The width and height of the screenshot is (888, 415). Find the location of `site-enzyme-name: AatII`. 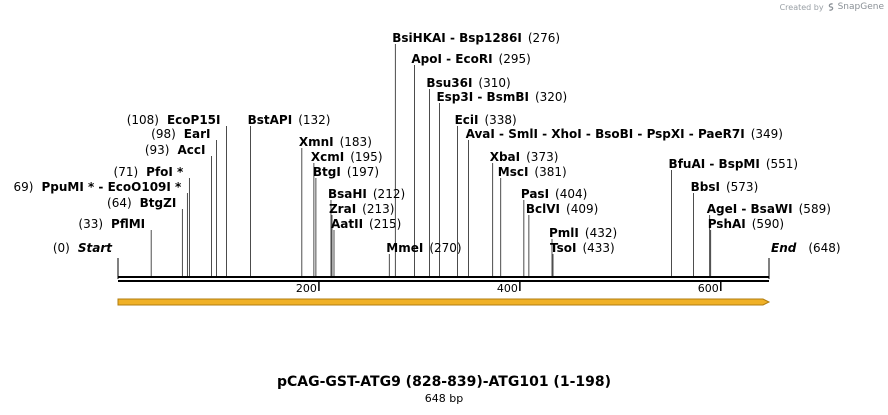

site-enzyme-name: AatII is located at coordinates (347, 224).